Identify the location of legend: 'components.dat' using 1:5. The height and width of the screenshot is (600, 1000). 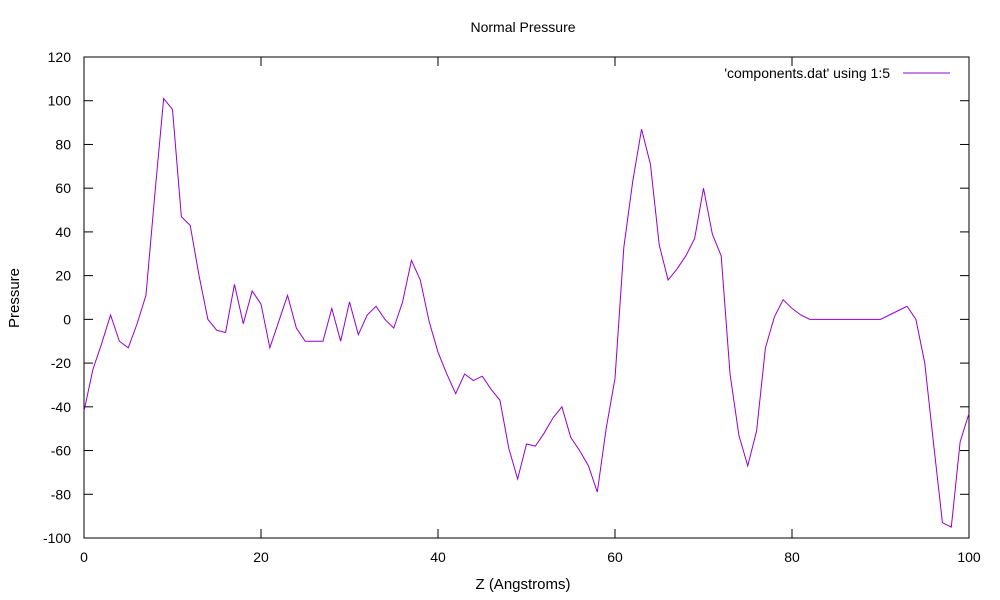
(837, 73).